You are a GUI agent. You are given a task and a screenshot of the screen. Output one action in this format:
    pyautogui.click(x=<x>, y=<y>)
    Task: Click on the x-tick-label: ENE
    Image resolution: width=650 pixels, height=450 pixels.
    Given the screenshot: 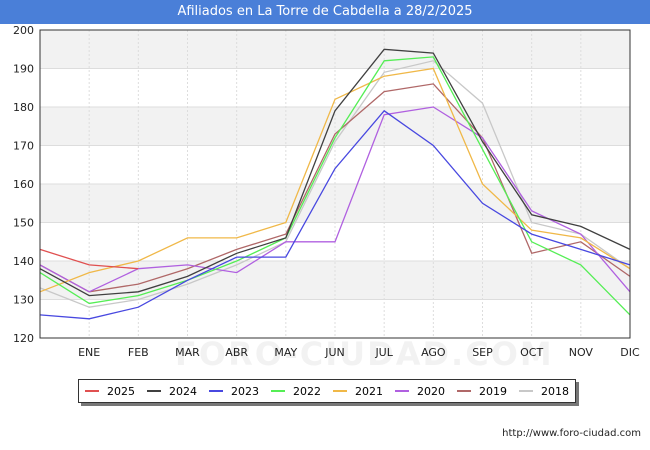 What is the action you would take?
    pyautogui.click(x=89, y=352)
    